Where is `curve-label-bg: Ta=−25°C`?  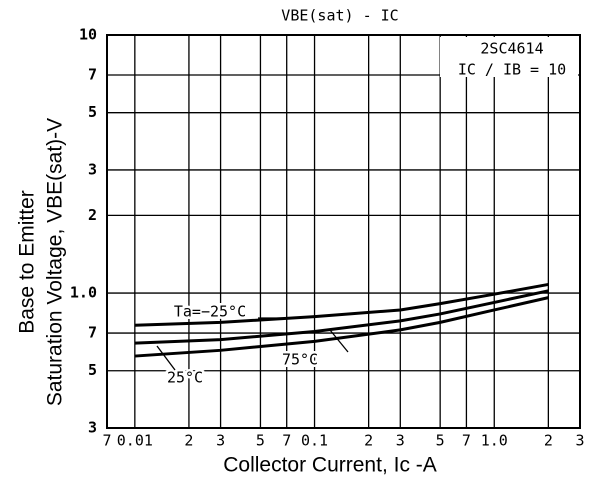
curve-label-bg: Ta=−25°C is located at coordinates (210, 312).